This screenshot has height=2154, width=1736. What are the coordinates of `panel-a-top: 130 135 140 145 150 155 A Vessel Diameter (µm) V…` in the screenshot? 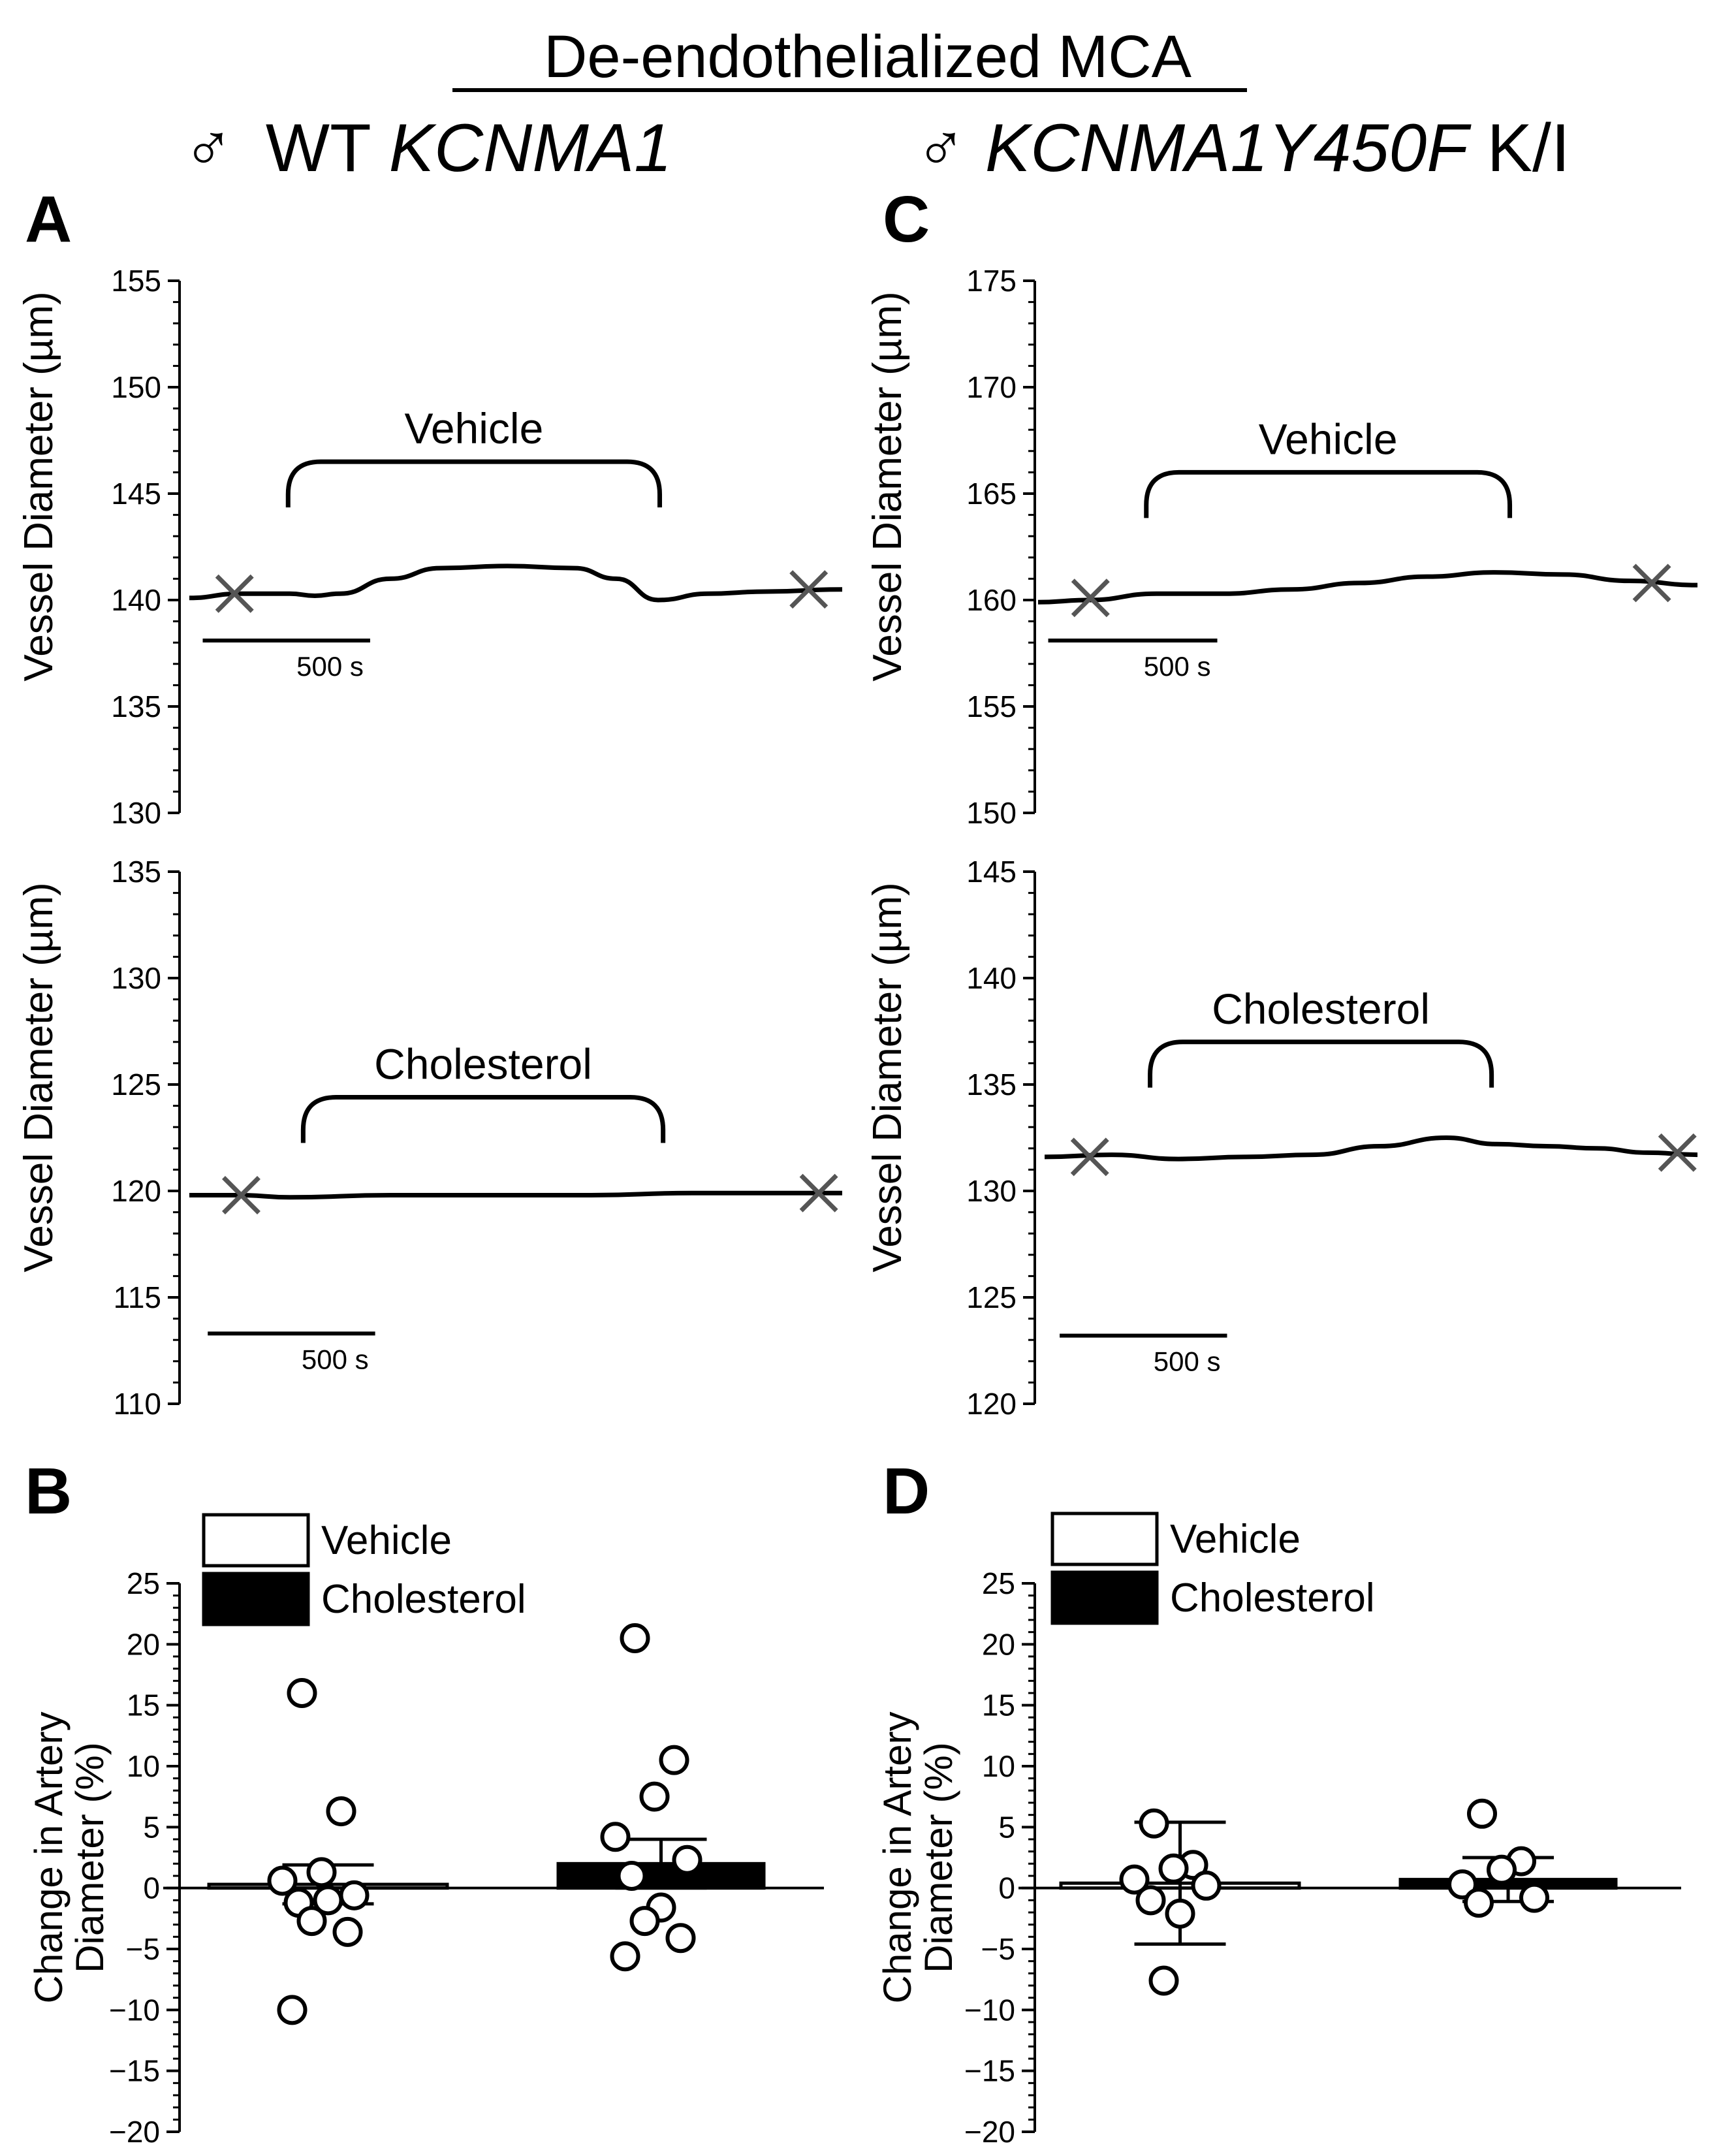 It's located at (429, 506).